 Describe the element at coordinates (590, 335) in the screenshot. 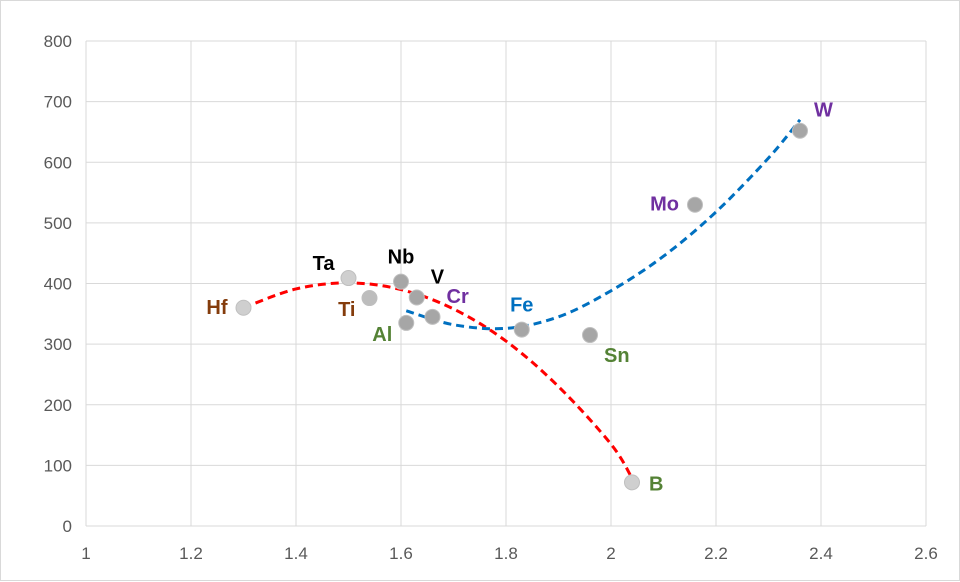

I see `data-point-sn` at that location.